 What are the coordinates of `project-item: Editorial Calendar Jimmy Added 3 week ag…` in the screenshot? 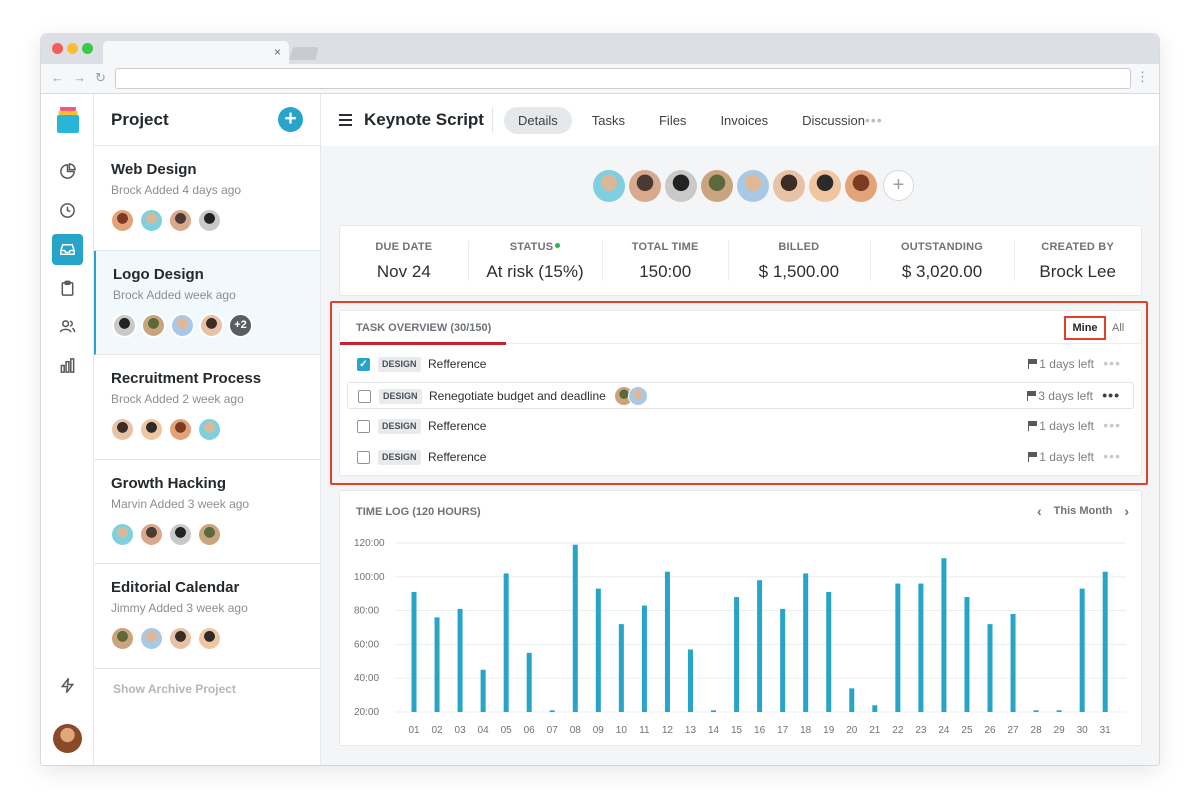 It's located at (207, 616).